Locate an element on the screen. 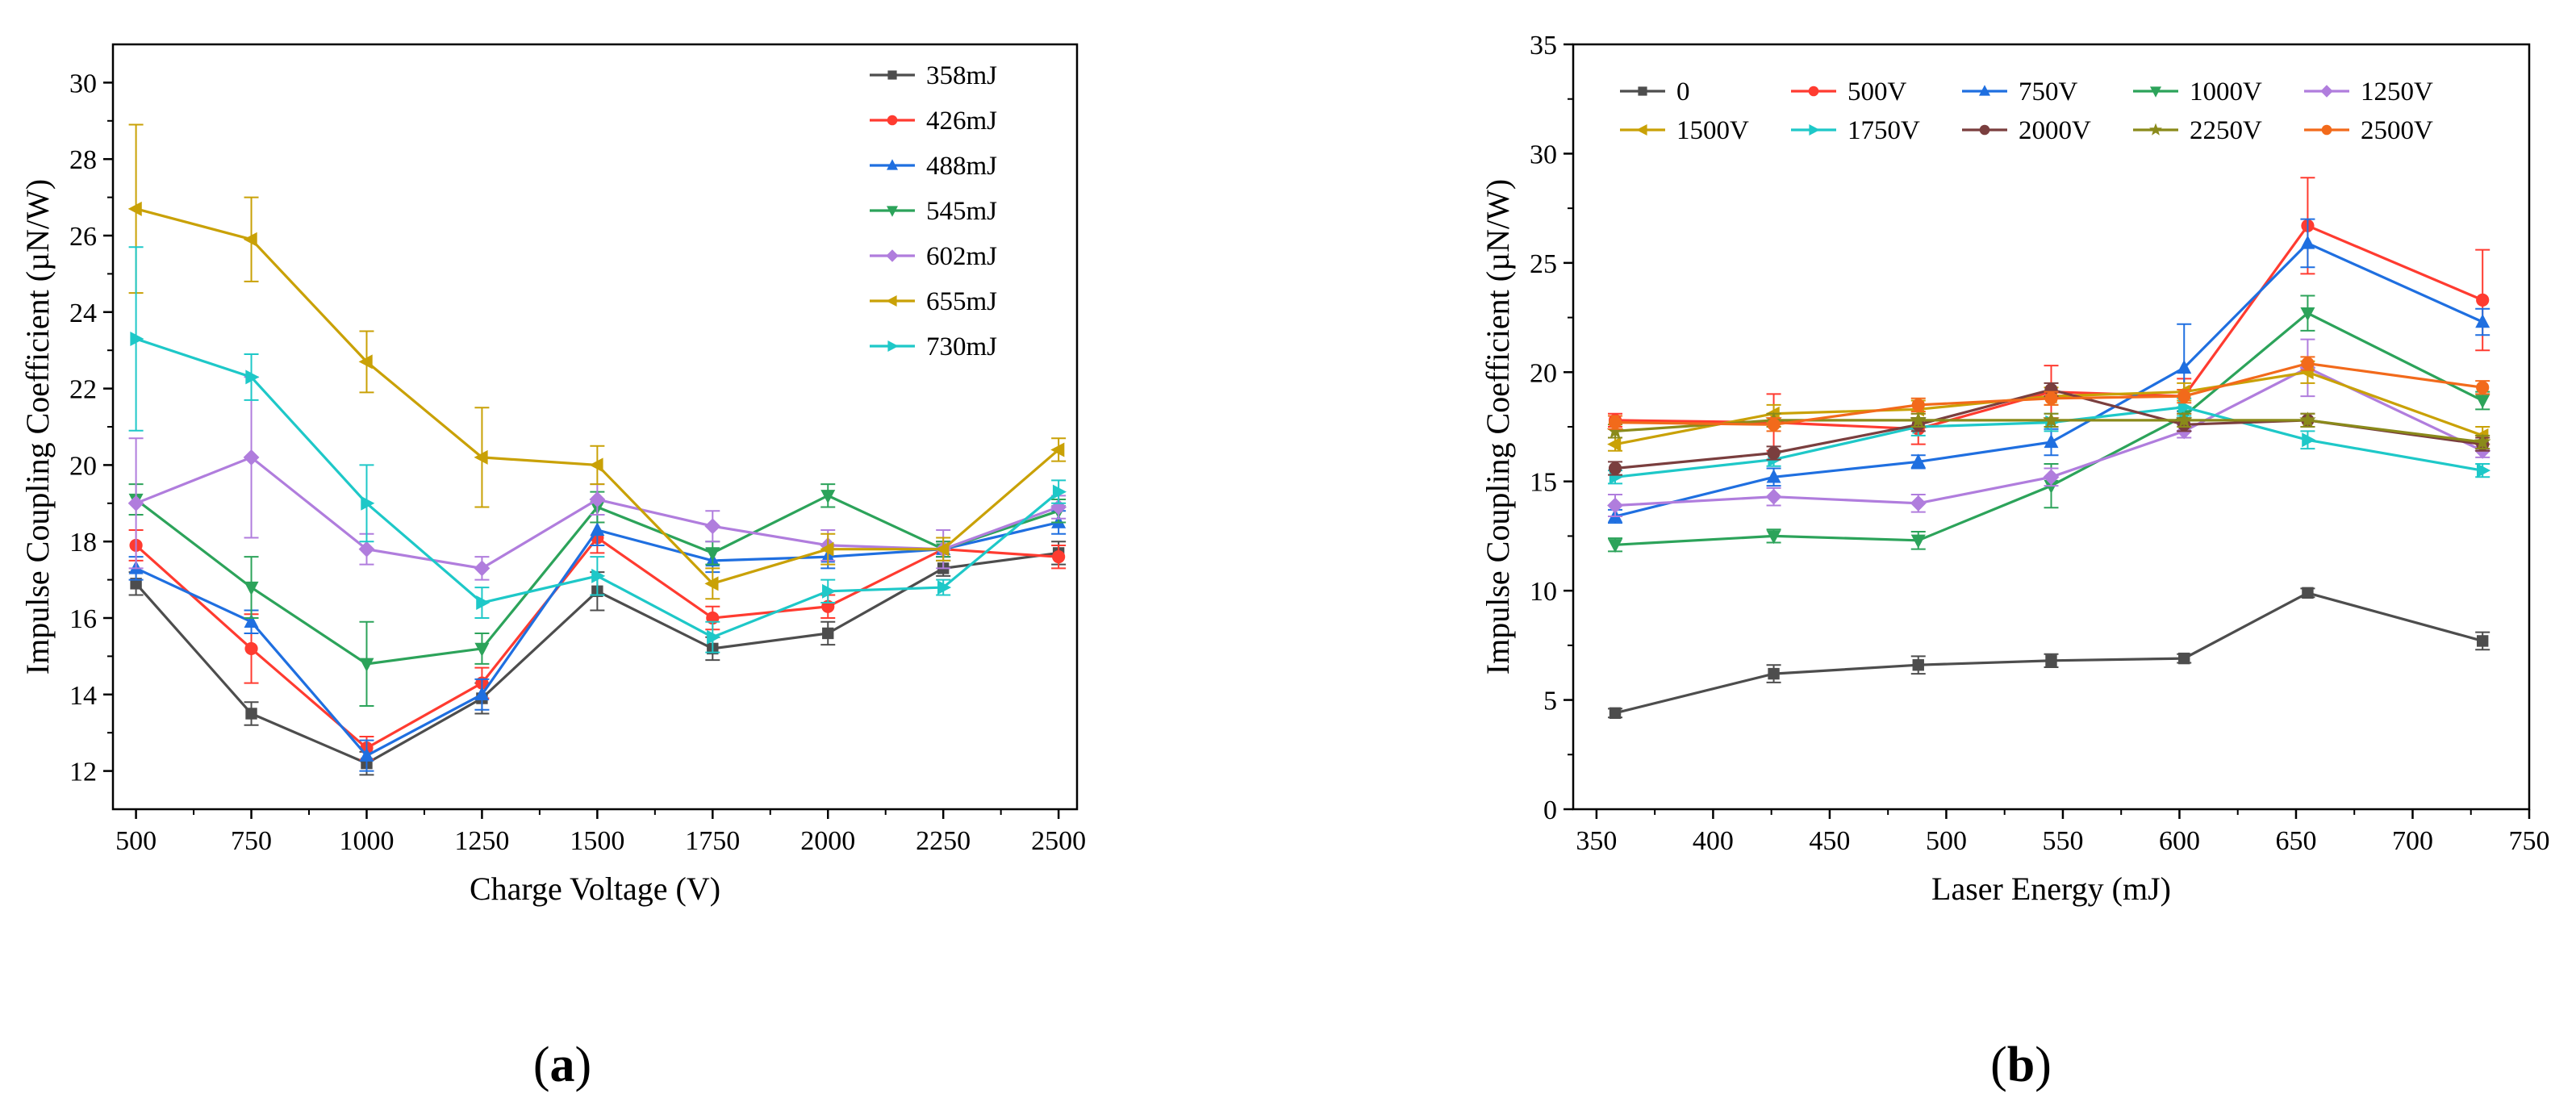  y-tick-label: 0 is located at coordinates (1550, 810).